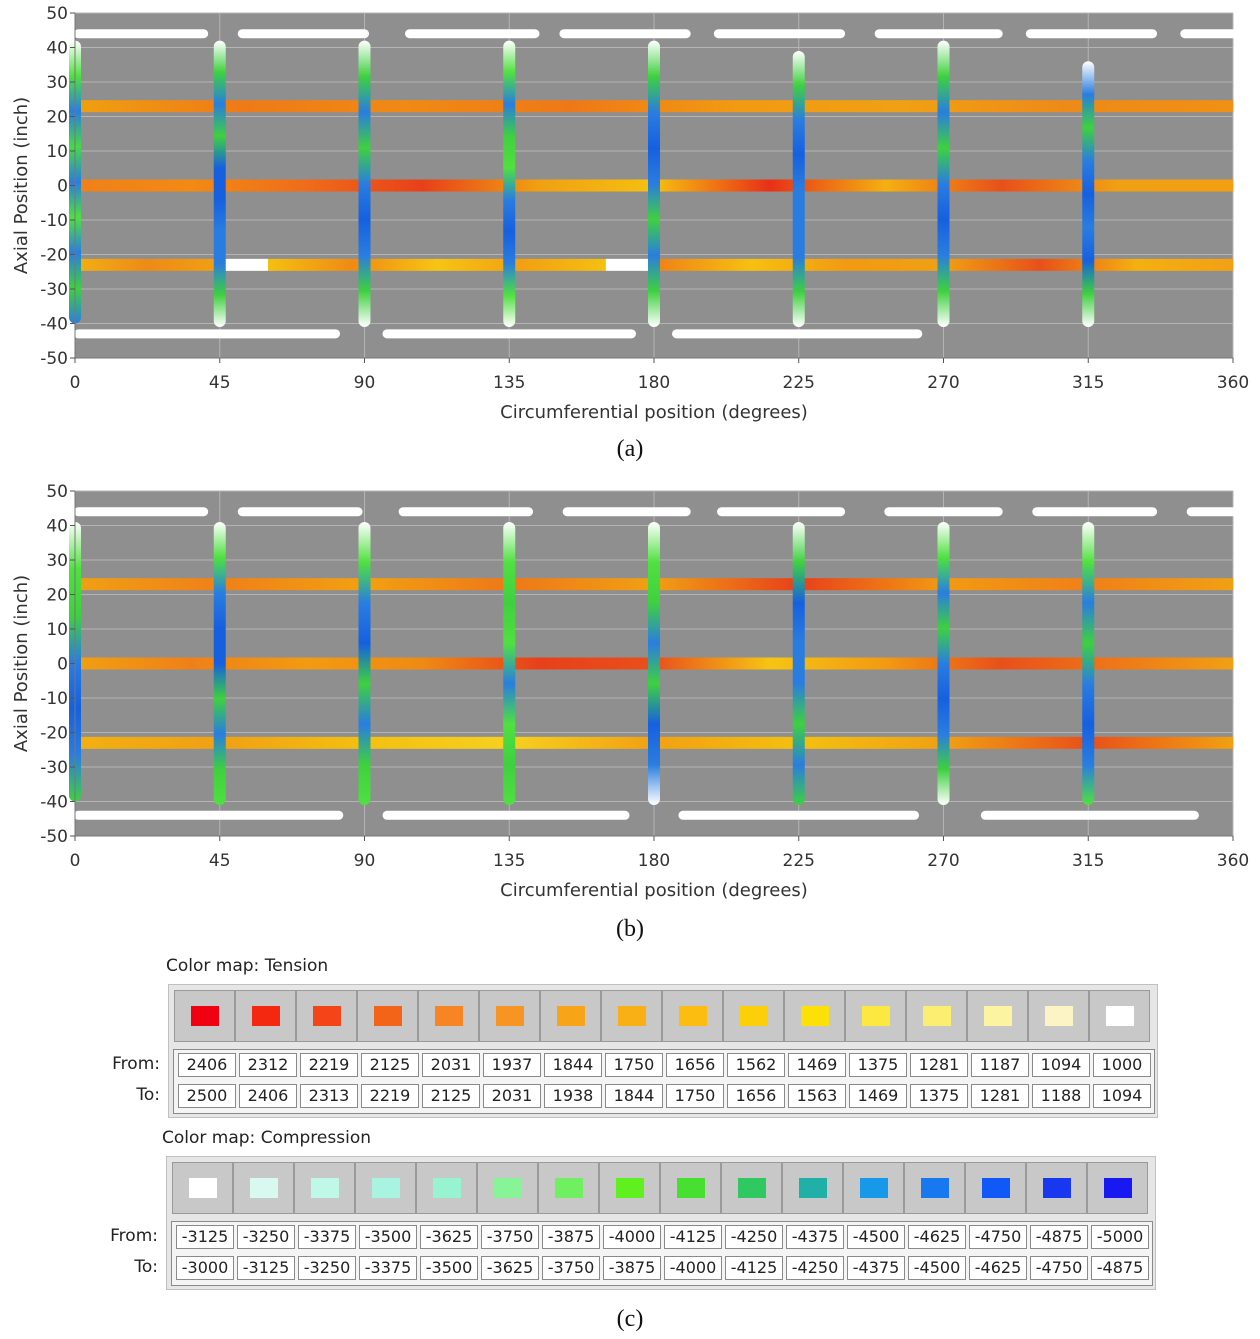  I want to click on y-tick-label: 10, so click(57, 630).